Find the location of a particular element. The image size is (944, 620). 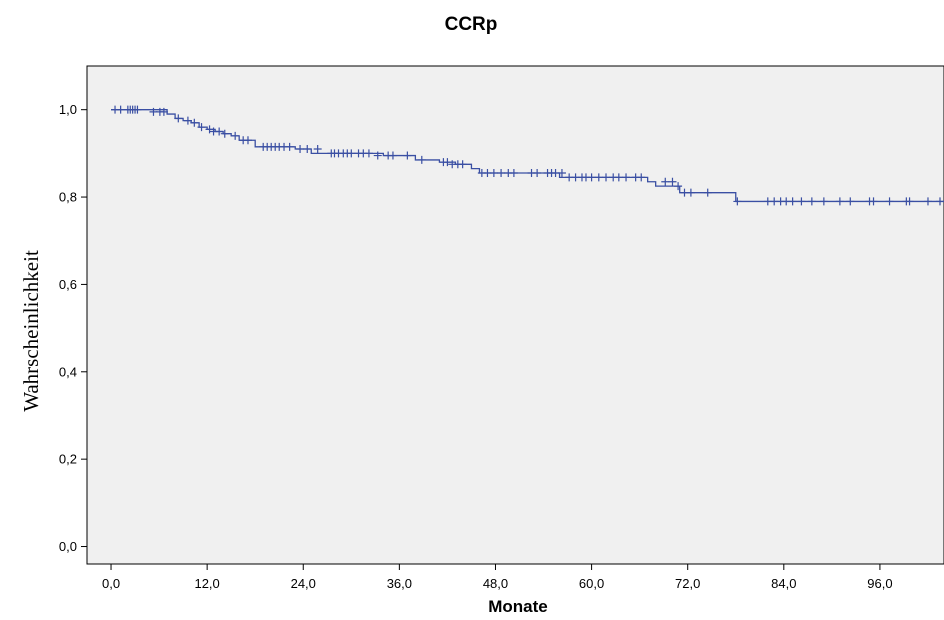

x-tick-label: 36,0 is located at coordinates (399, 583).